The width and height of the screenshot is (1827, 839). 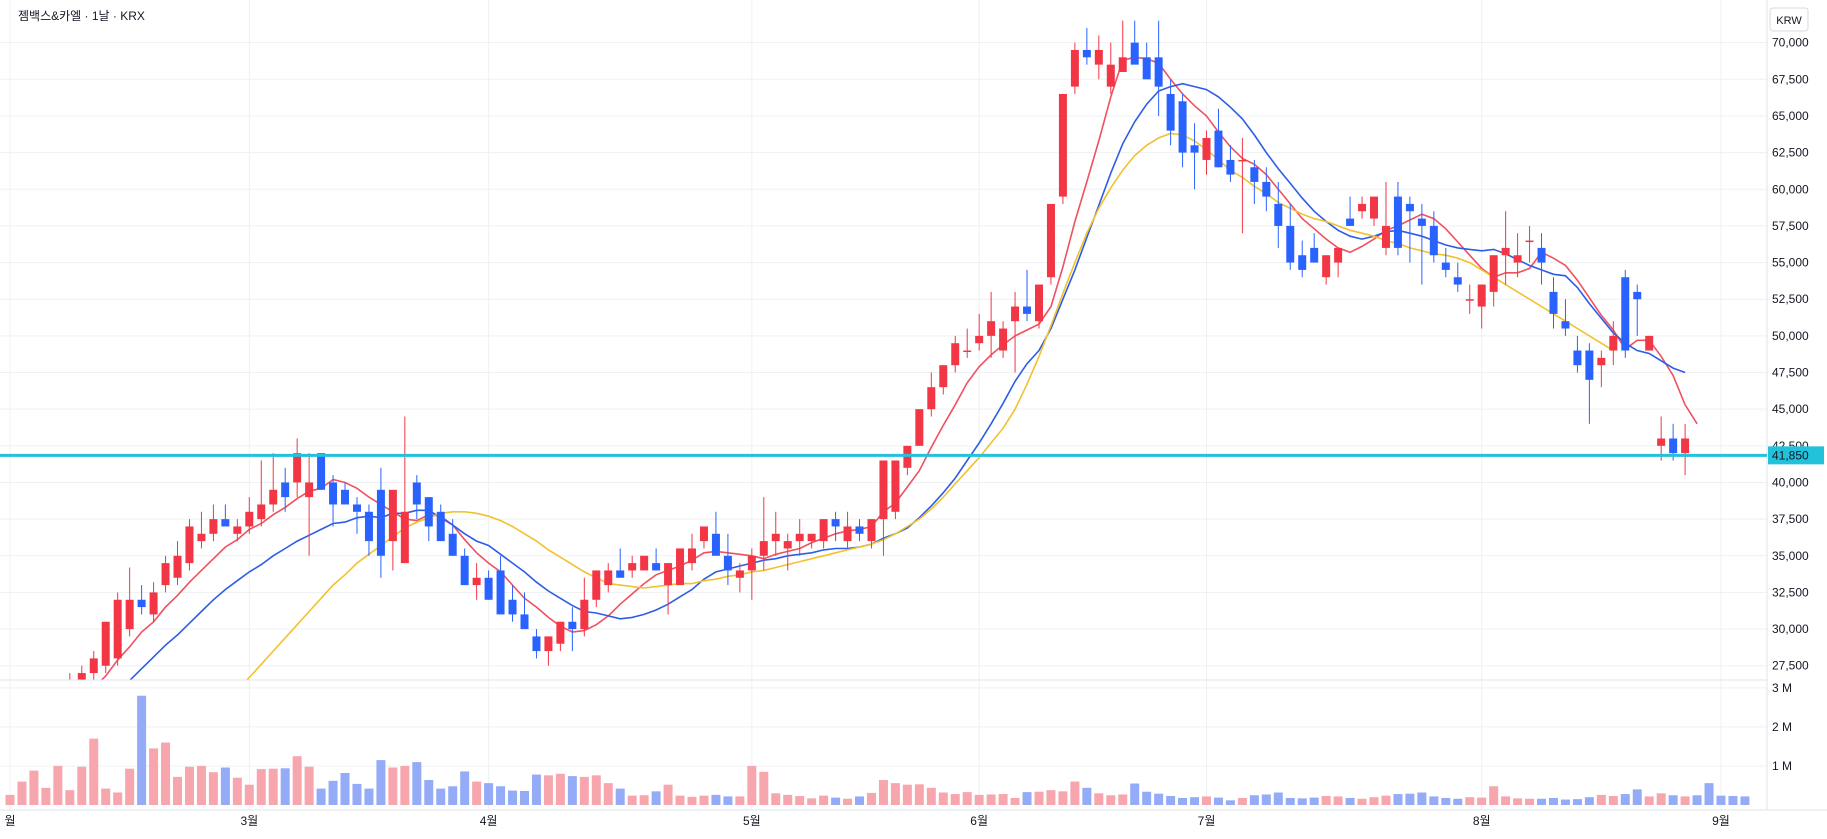 What do you see at coordinates (877, 750) in the screenshot?
I see `volume-bars` at bounding box center [877, 750].